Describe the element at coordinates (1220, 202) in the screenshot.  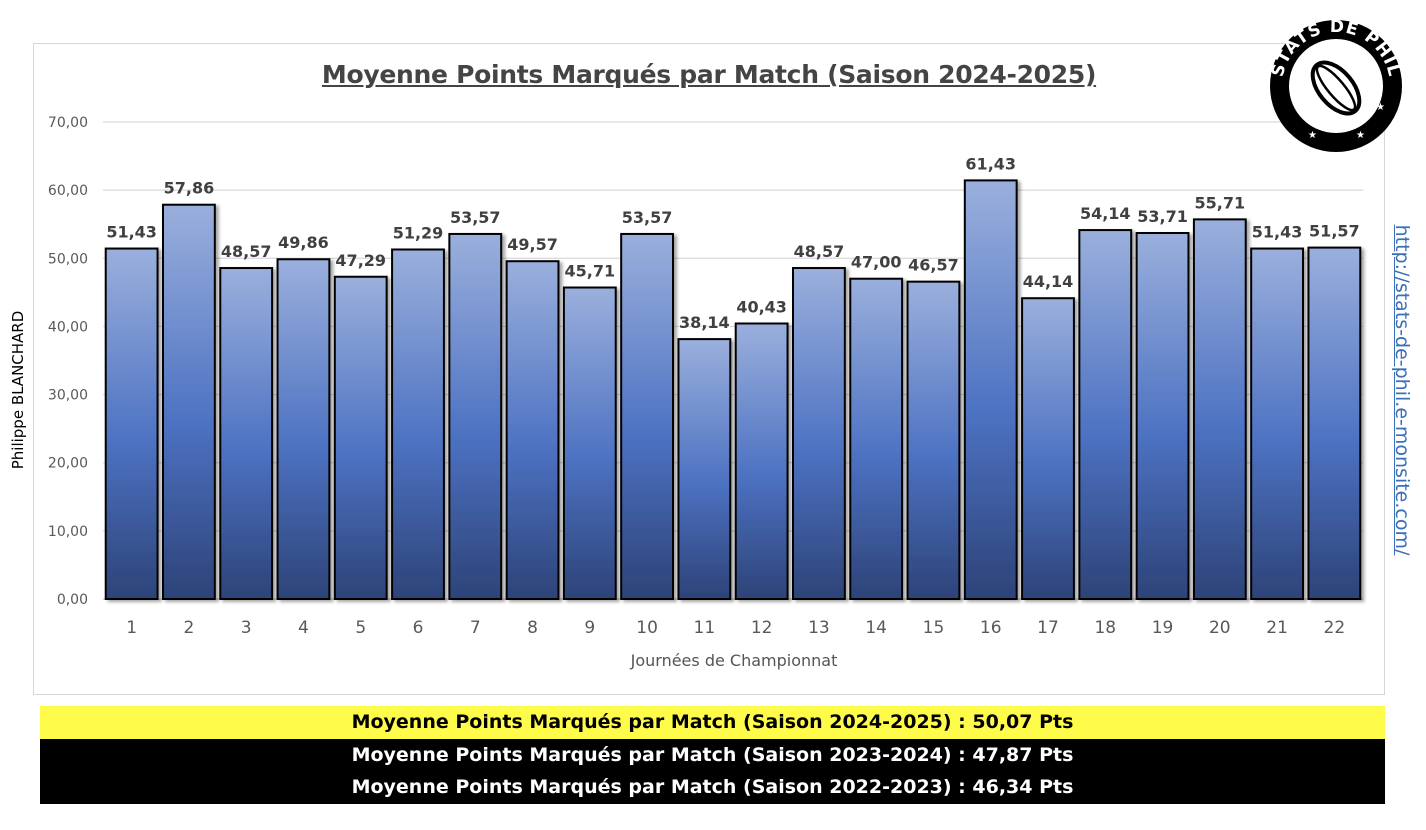
I see `data-label: 55,71` at that location.